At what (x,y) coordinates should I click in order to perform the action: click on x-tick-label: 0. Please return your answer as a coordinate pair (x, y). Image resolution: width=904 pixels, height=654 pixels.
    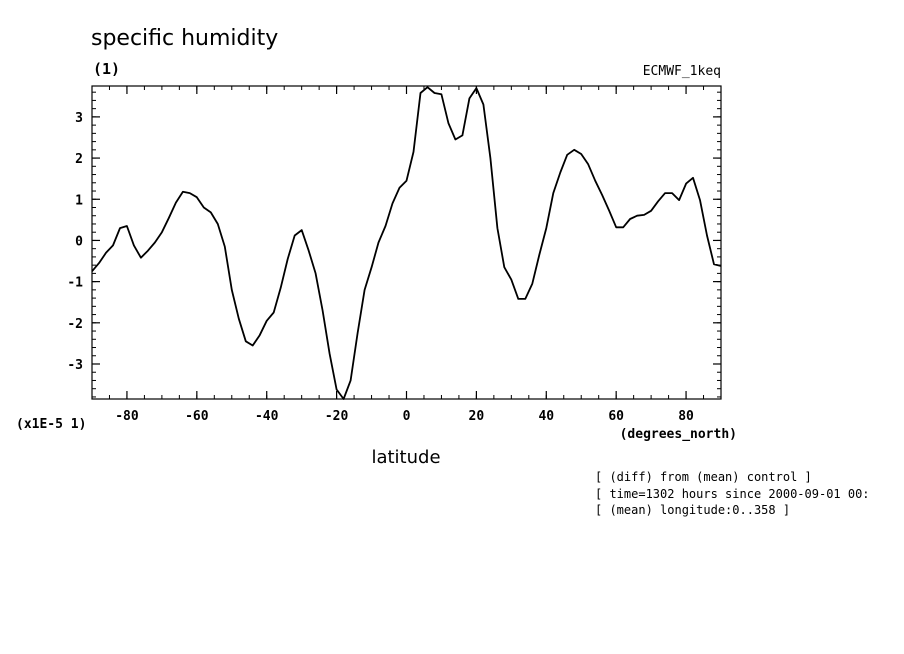
    Looking at the image, I should click on (407, 416).